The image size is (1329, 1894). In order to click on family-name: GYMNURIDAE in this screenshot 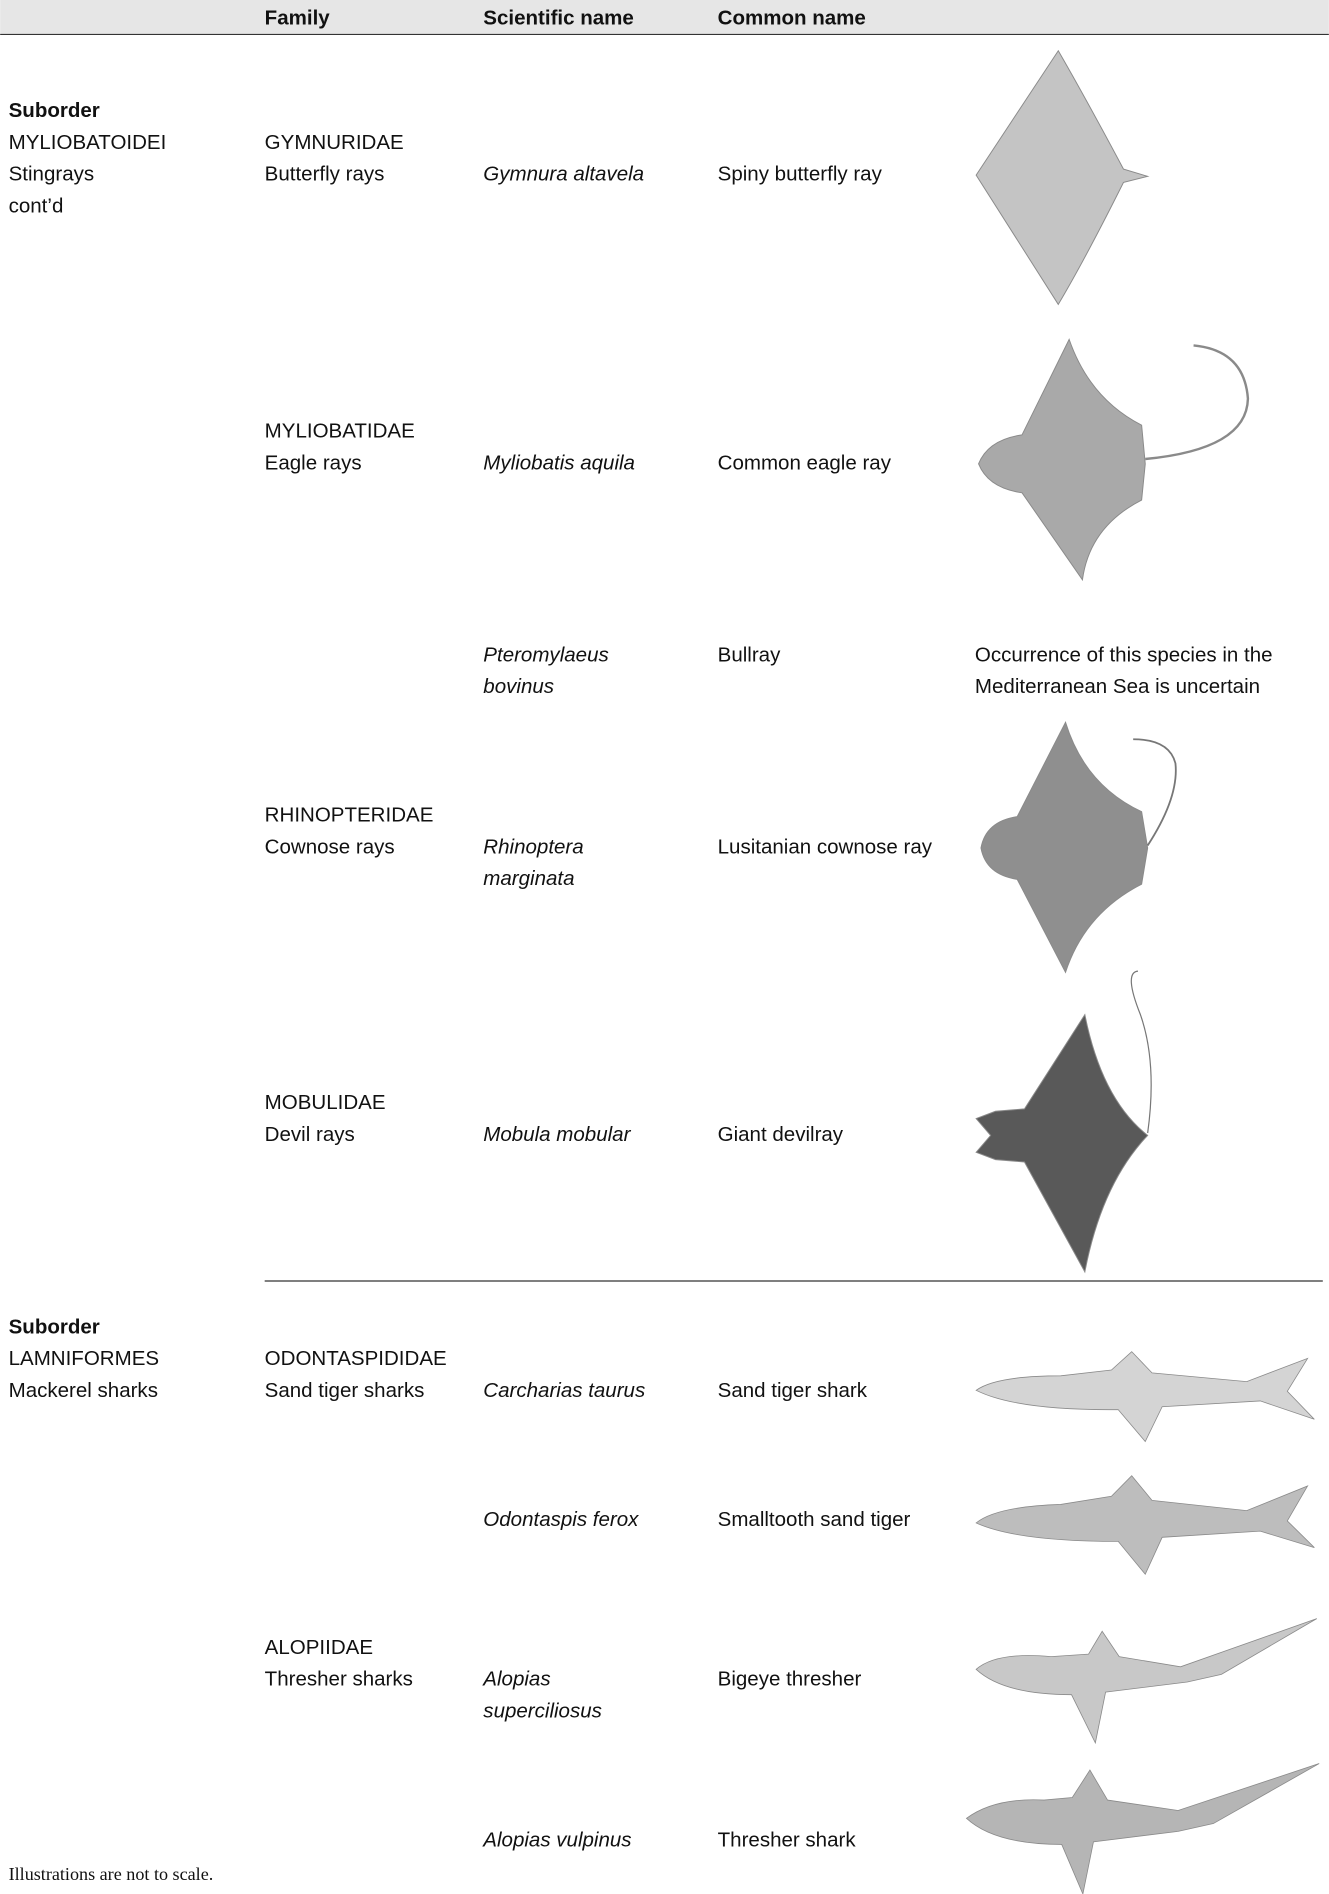, I will do `click(334, 142)`.